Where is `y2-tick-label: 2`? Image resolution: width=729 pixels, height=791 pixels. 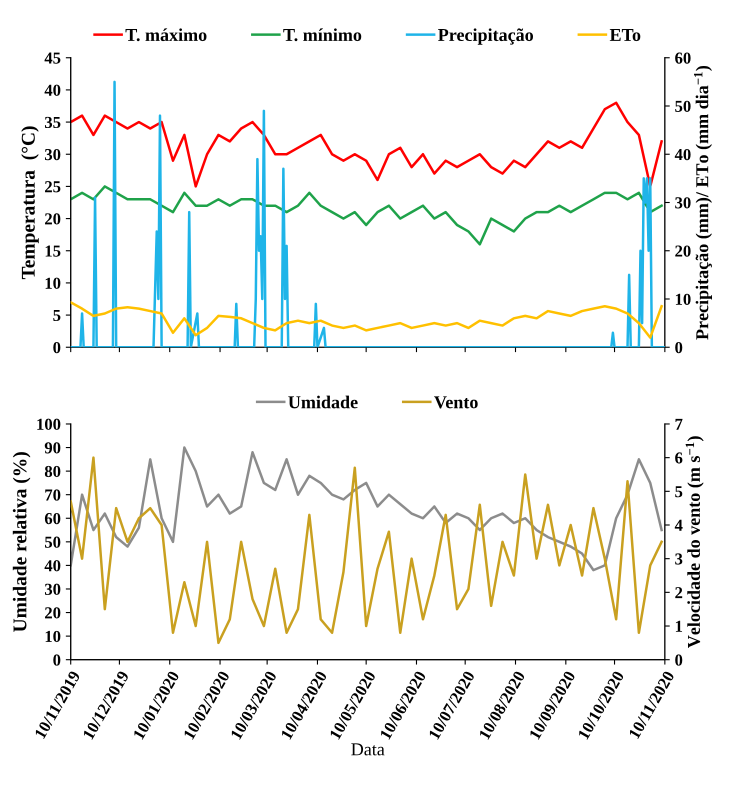
y2-tick-label: 2 is located at coordinates (678, 592).